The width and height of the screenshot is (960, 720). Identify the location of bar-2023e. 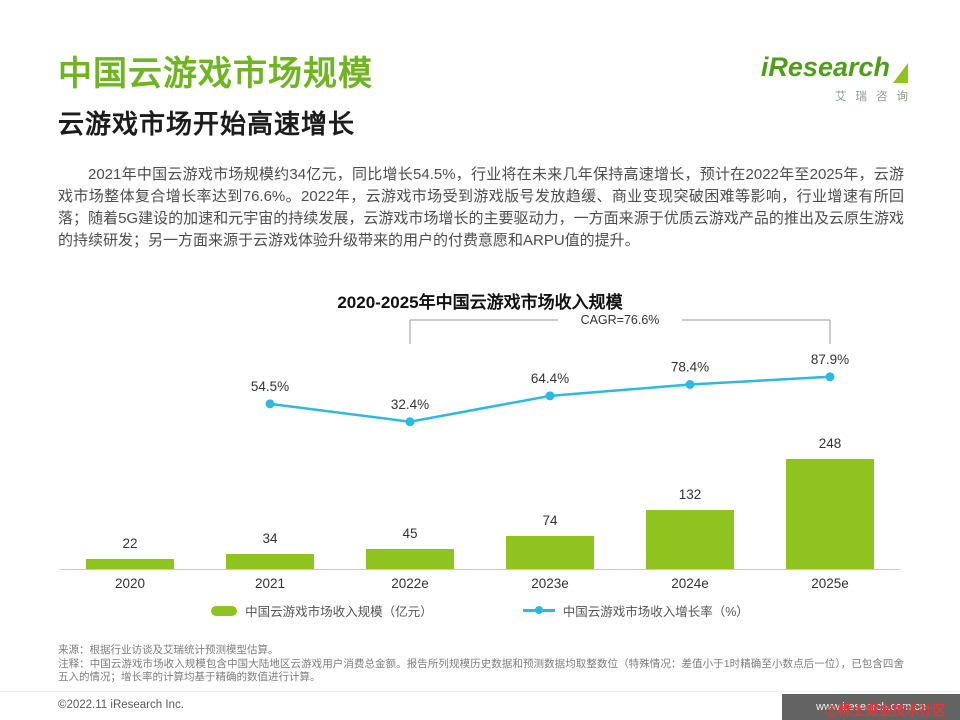
(550, 552).